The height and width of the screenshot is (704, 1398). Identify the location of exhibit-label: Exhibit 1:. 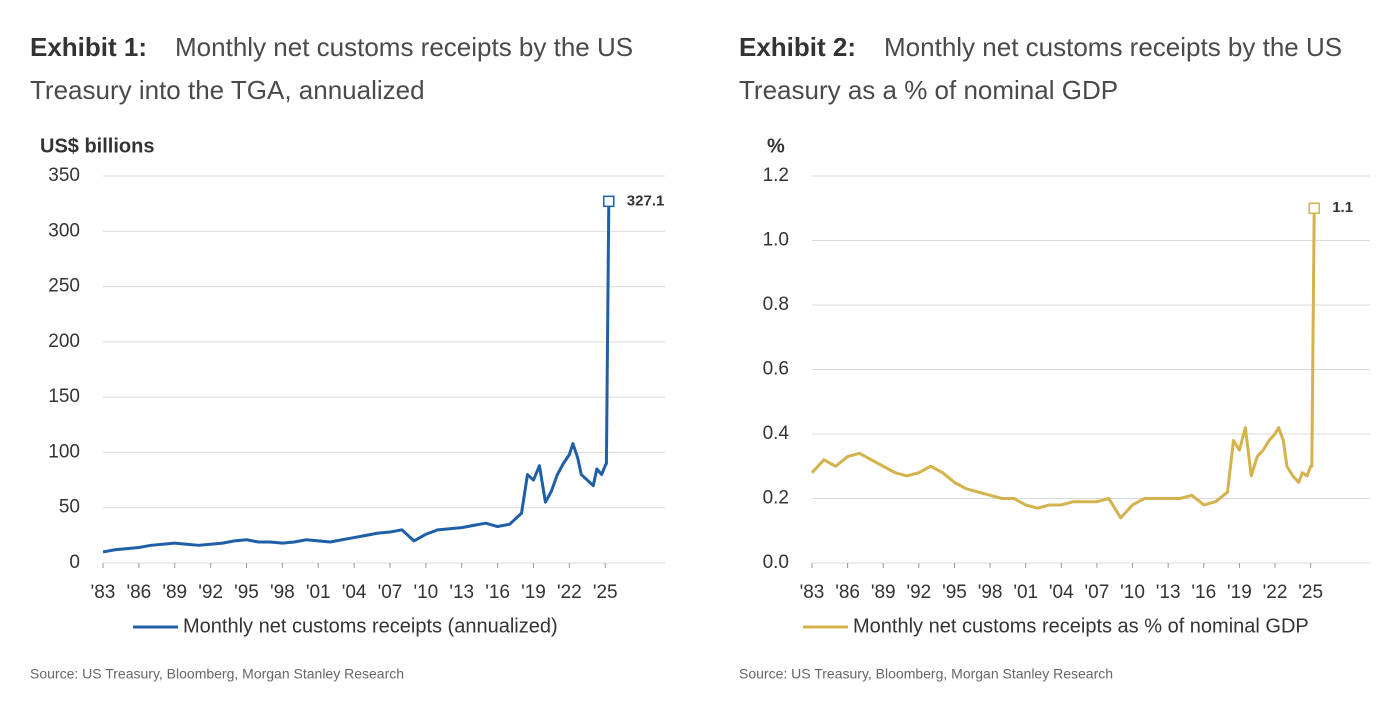
(89, 47).